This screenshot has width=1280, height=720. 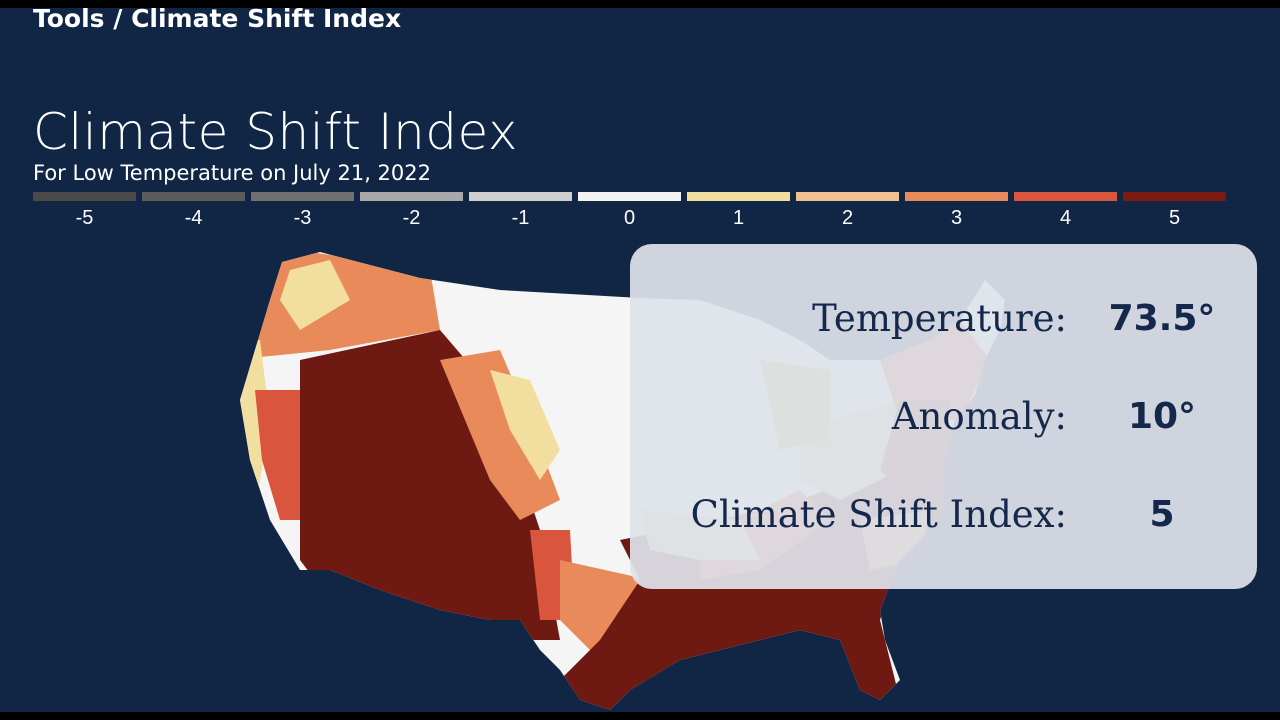 I want to click on legend-item: -5, so click(x=84, y=211).